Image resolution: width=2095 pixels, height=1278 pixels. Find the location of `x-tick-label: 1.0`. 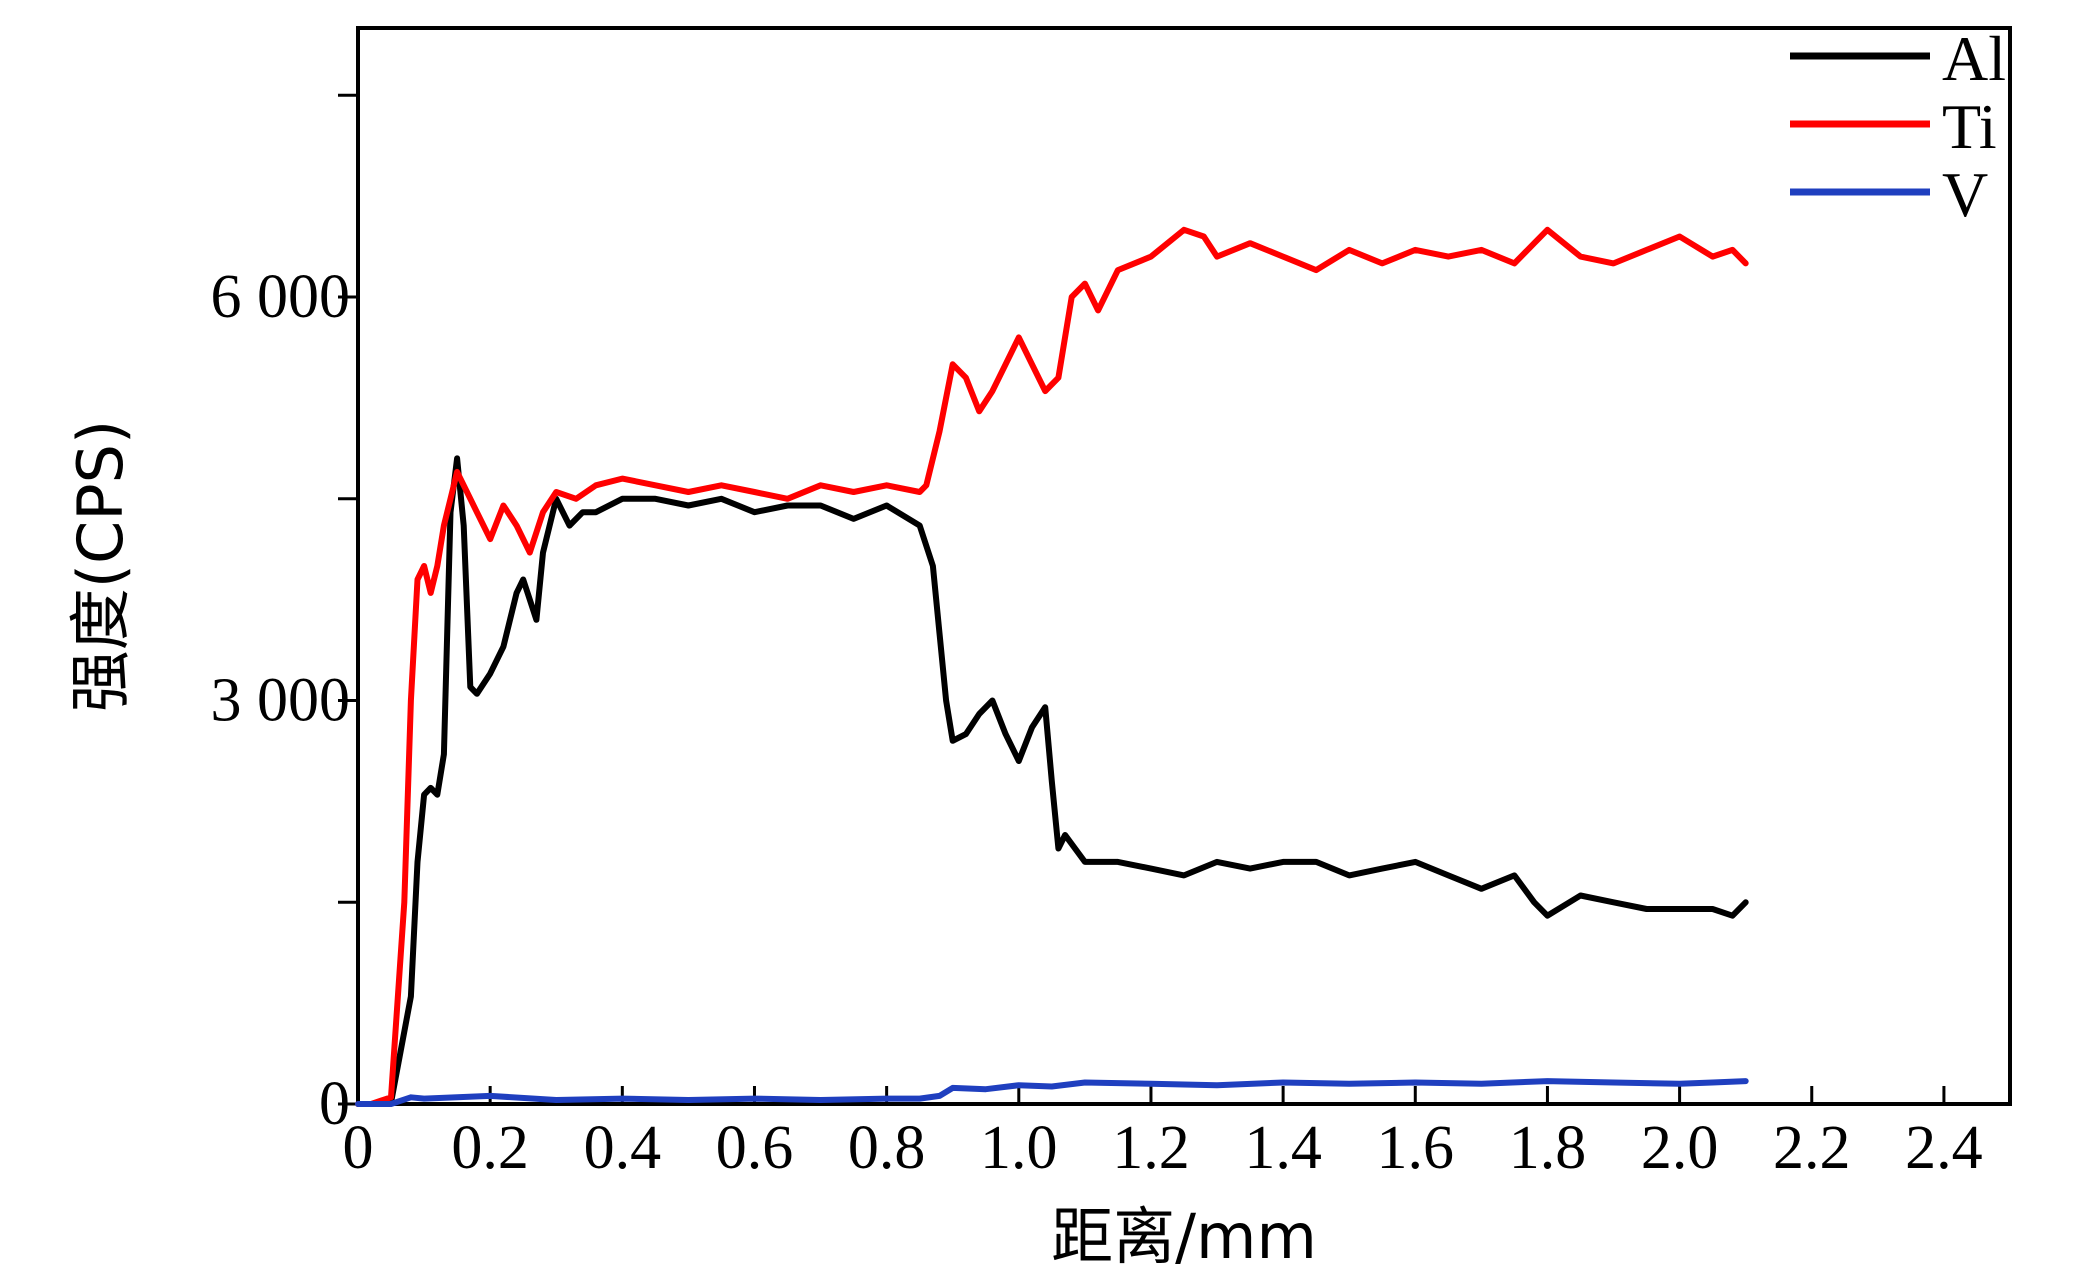

x-tick-label: 1.0 is located at coordinates (1019, 1148).